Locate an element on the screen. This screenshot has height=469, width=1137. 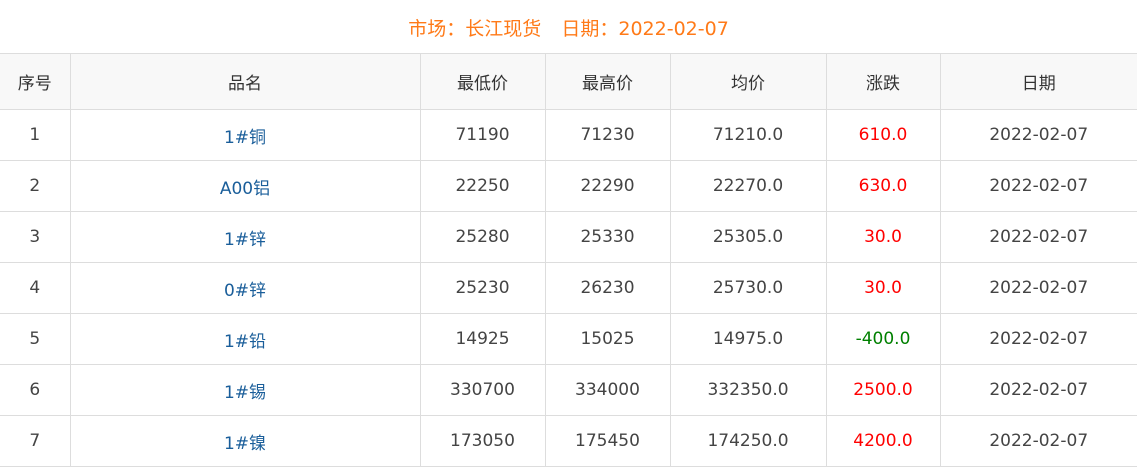
market-label: 市场： is located at coordinates (437, 29).